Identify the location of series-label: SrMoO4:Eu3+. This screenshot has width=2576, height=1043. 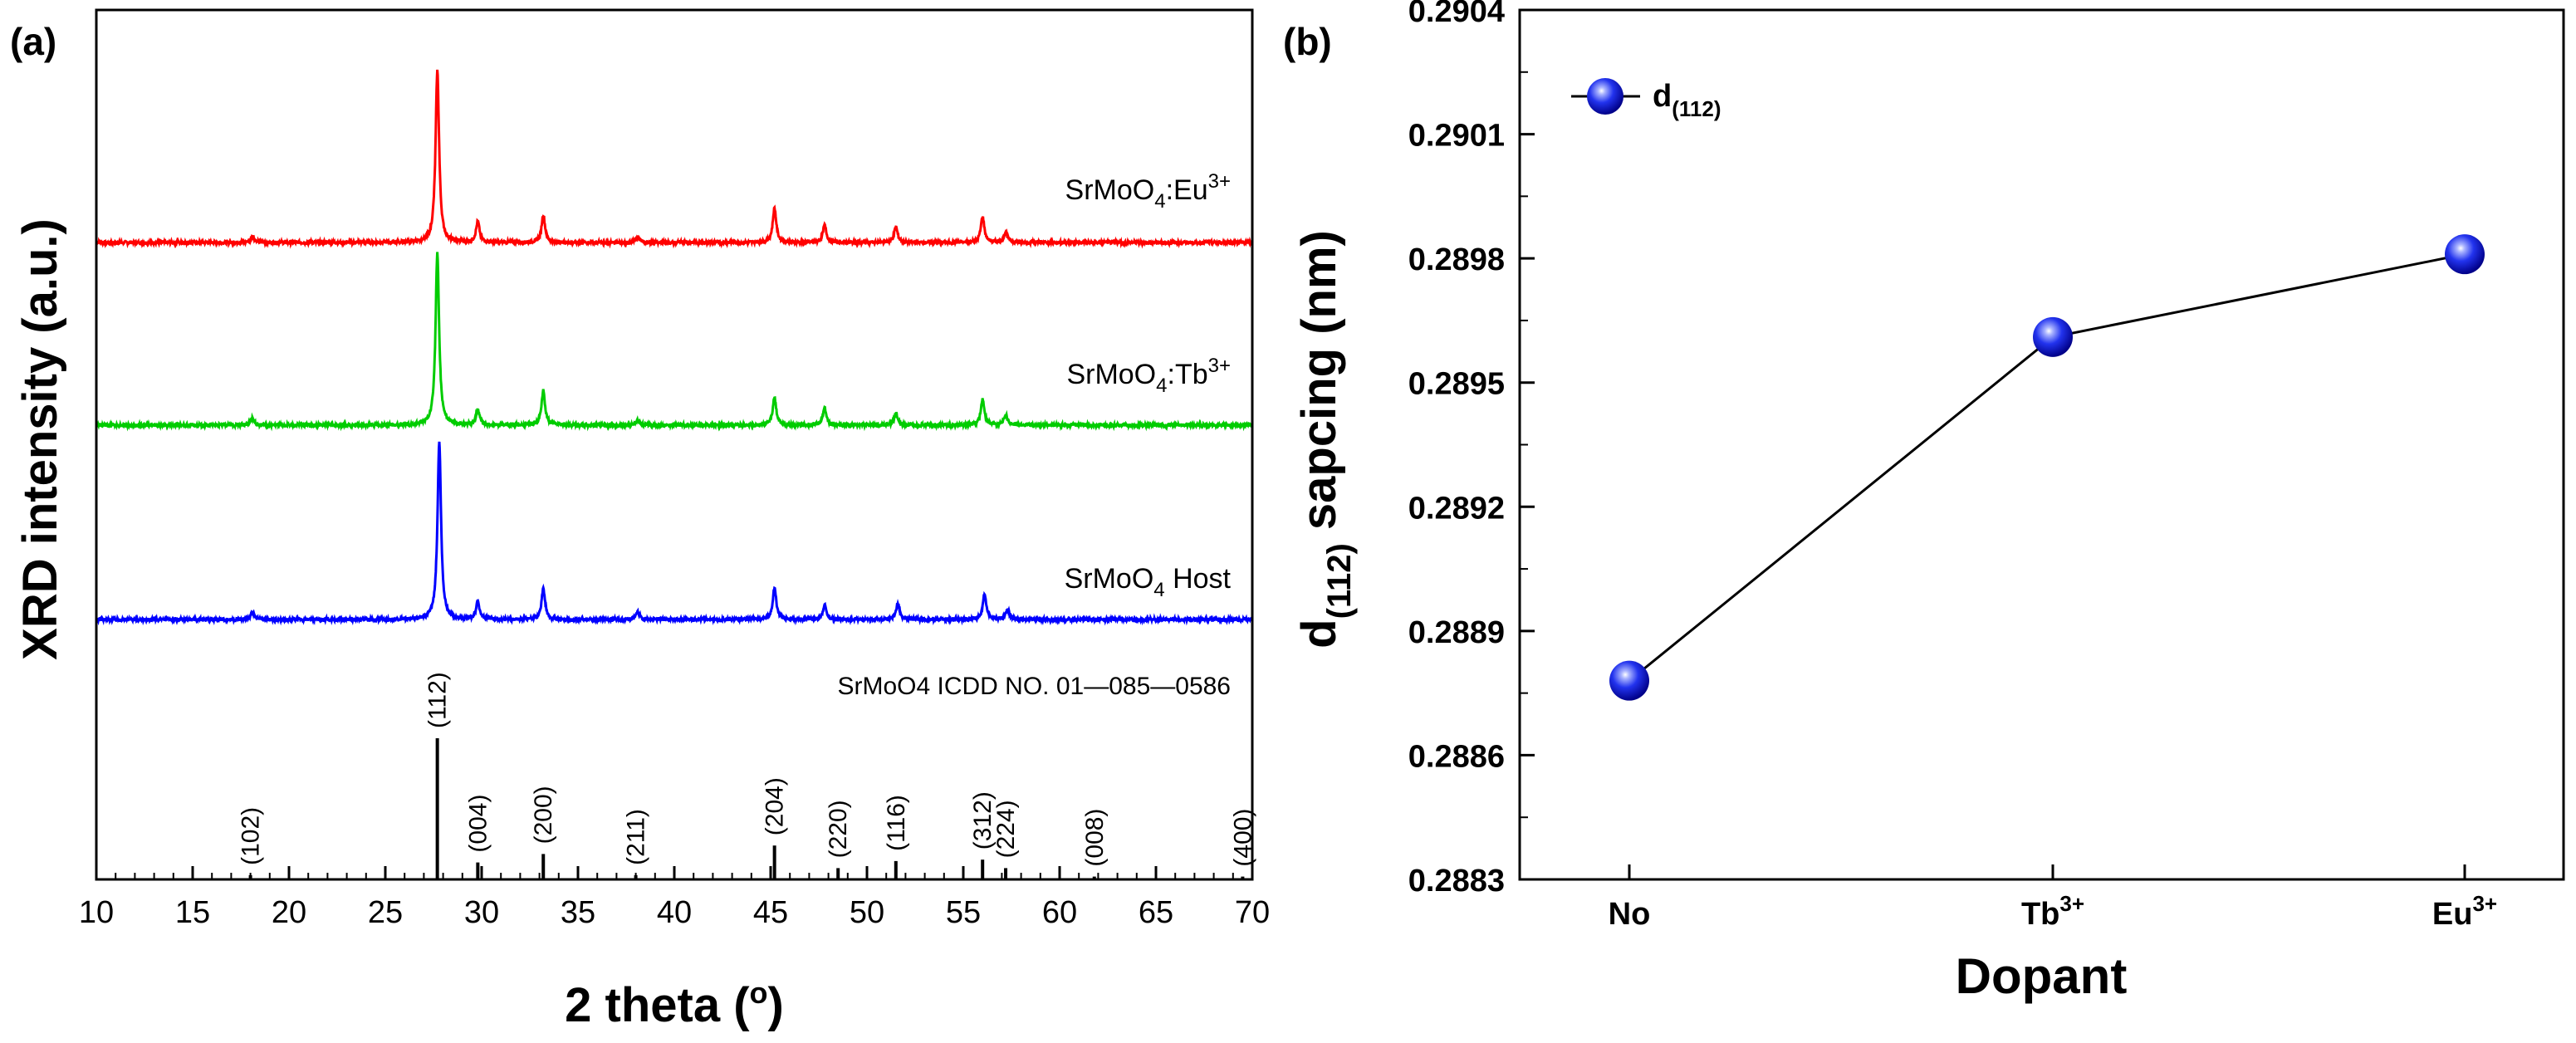
(1148, 191).